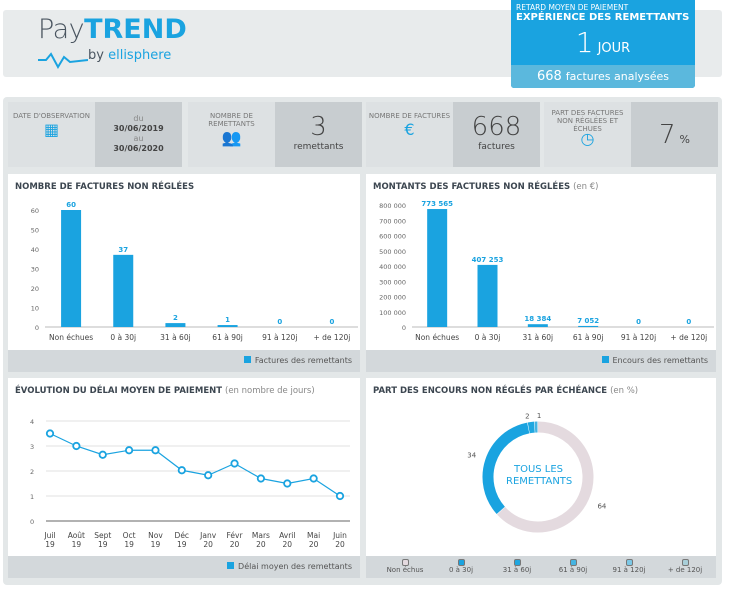  What do you see at coordinates (496, 127) in the screenshot?
I see `card-value: 668` at bounding box center [496, 127].